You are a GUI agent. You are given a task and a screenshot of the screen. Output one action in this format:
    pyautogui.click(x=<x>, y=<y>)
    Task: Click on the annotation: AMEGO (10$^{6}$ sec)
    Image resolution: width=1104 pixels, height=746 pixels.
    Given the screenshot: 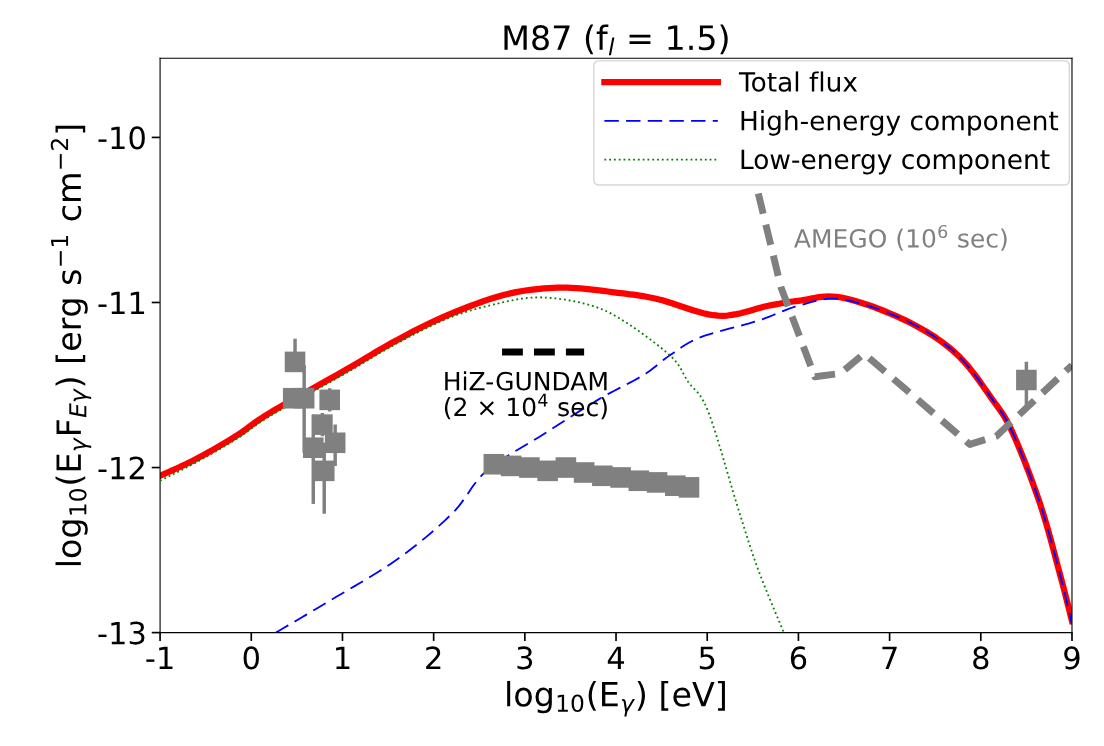 What is the action you would take?
    pyautogui.click(x=900, y=237)
    